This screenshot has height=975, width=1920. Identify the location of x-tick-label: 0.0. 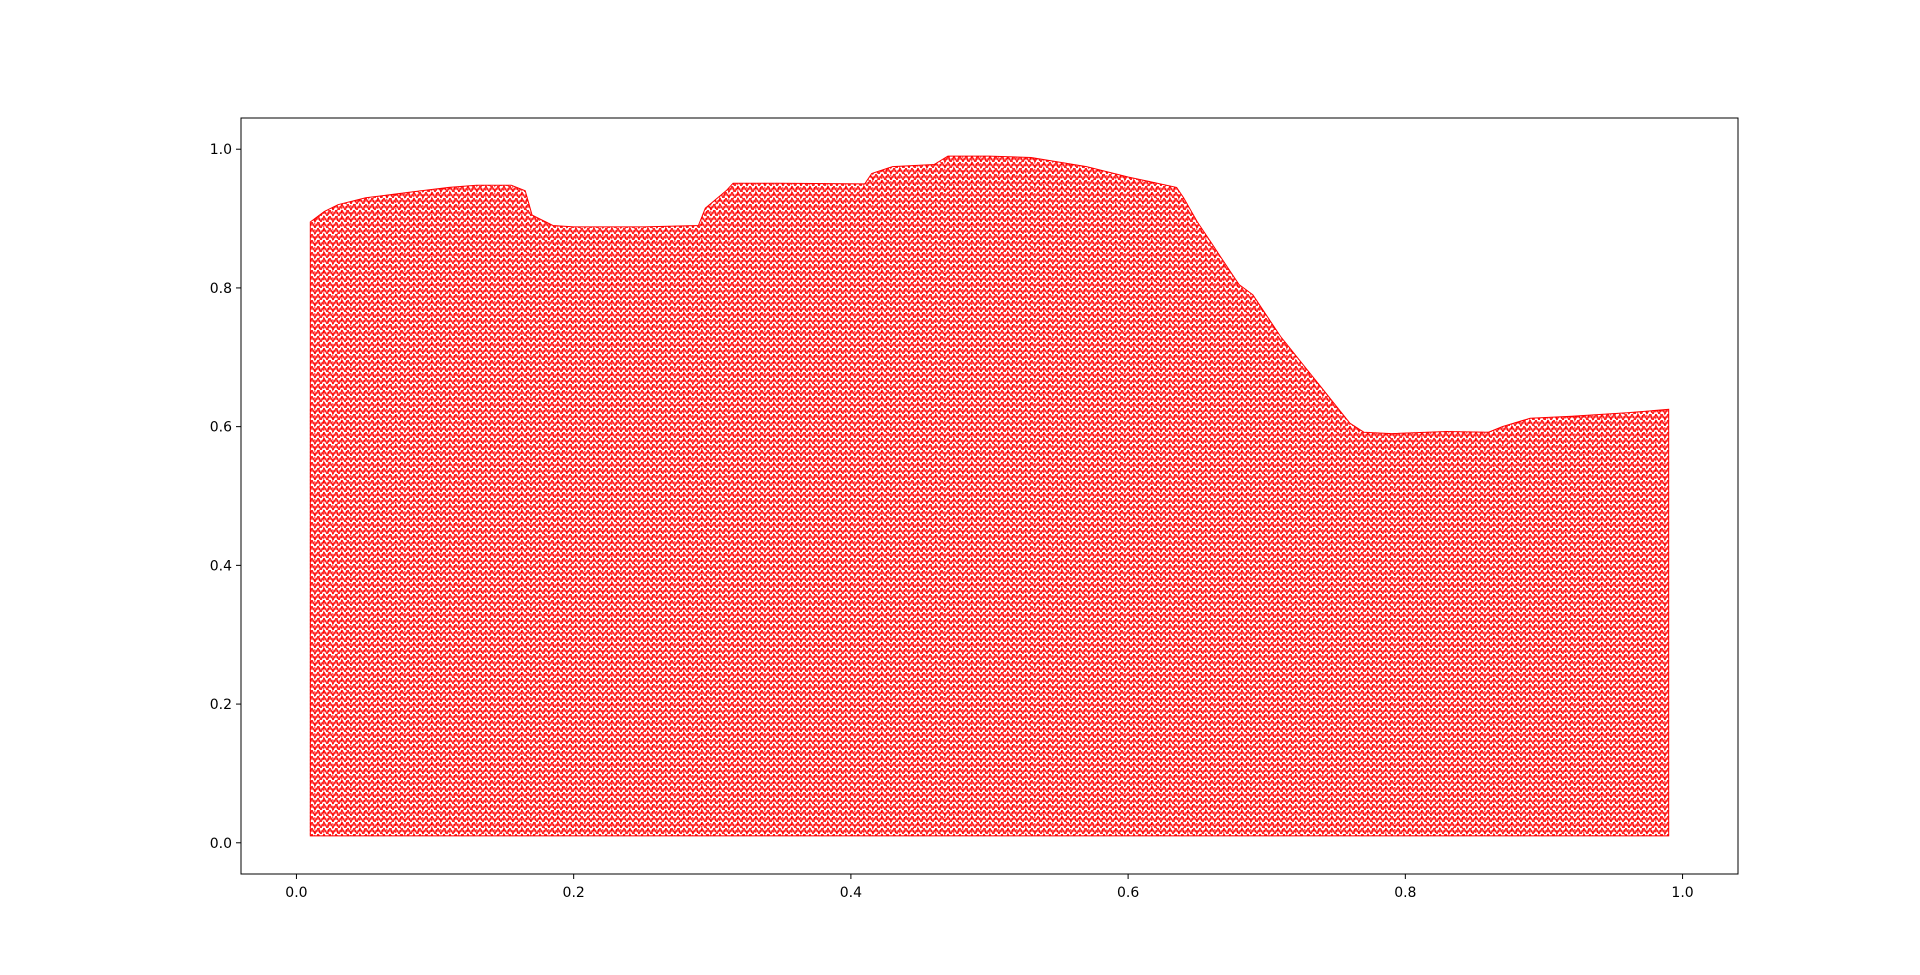
(296, 893).